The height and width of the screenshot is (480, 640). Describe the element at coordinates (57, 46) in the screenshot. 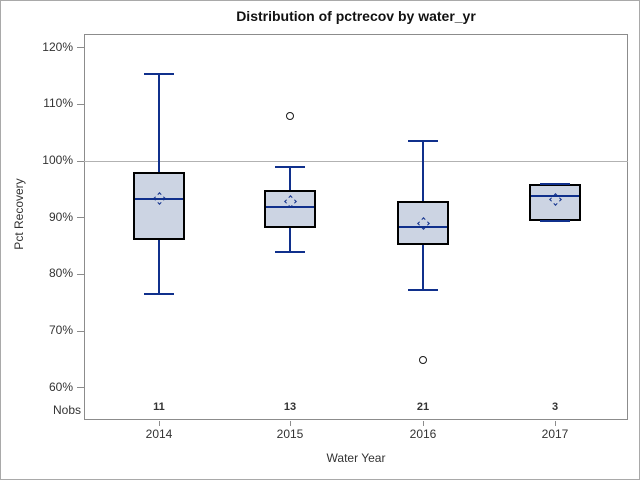

I see `y-tick-label: 120%` at that location.